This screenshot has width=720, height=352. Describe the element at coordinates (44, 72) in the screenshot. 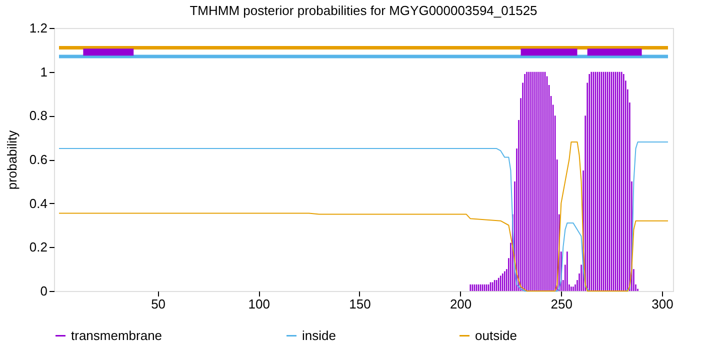

I see `y-tick-label: 1` at that location.